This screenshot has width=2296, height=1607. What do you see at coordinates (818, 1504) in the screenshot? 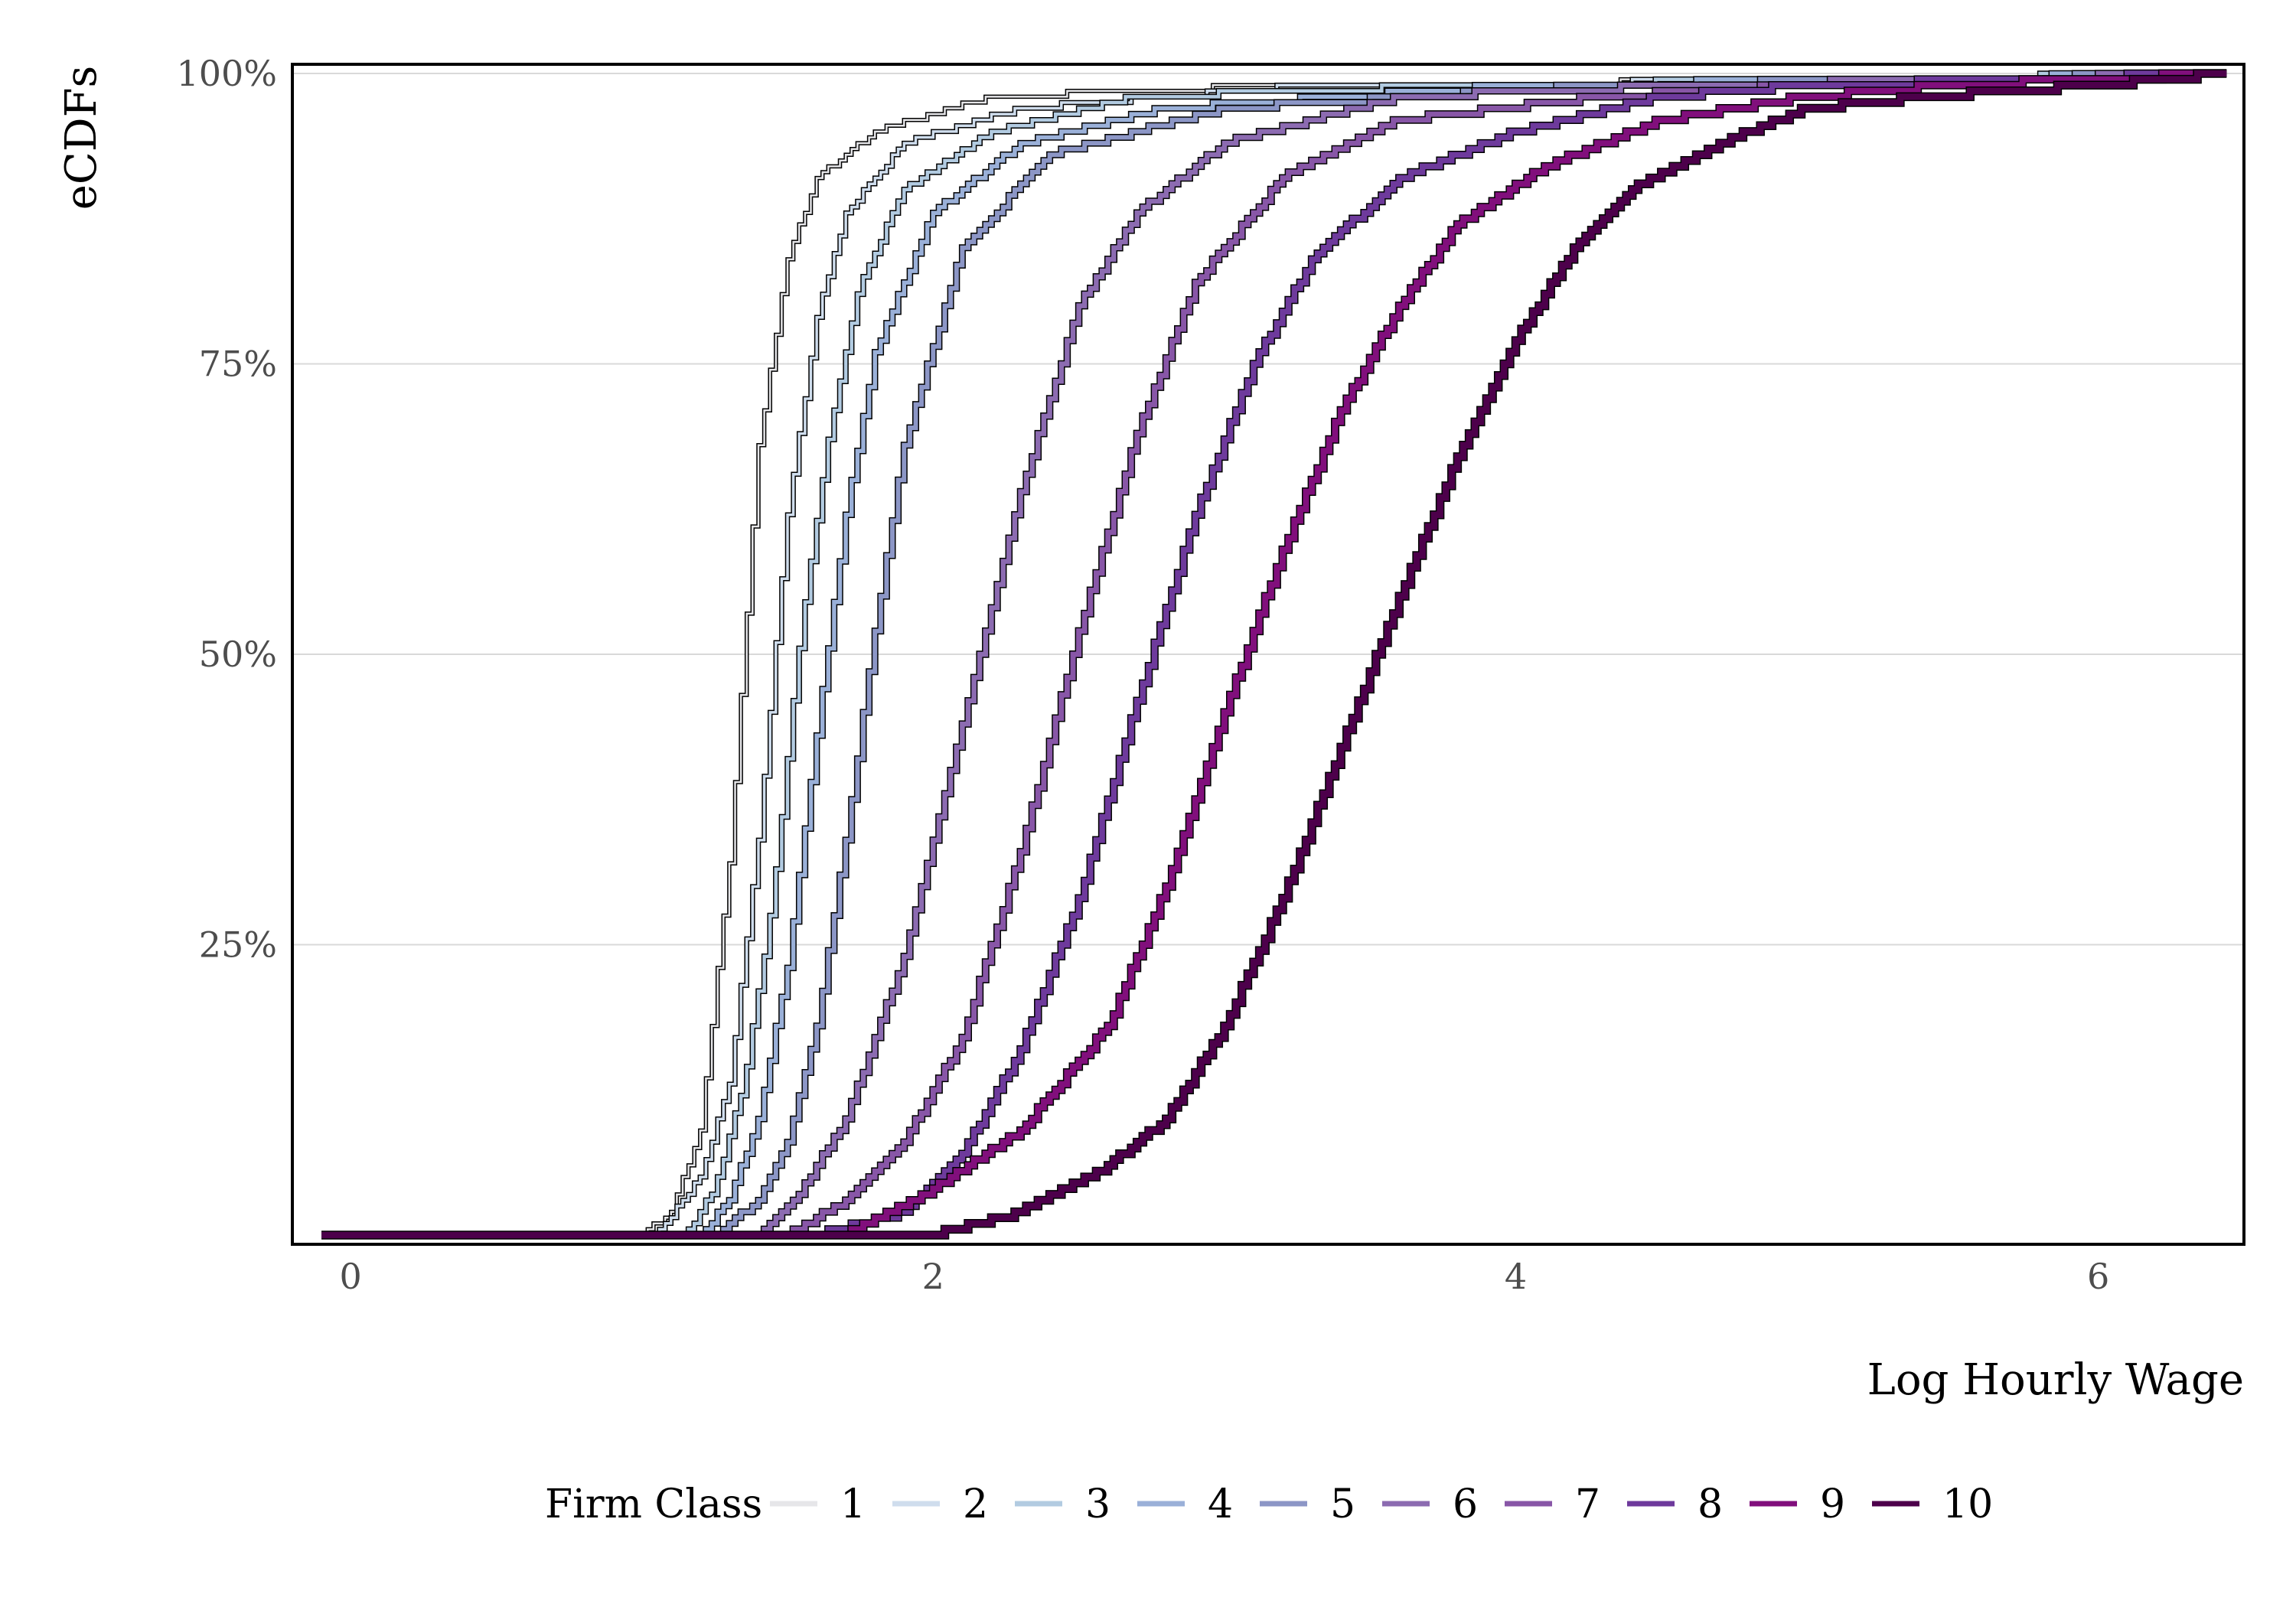
I see `legend-item-1: 1` at bounding box center [818, 1504].